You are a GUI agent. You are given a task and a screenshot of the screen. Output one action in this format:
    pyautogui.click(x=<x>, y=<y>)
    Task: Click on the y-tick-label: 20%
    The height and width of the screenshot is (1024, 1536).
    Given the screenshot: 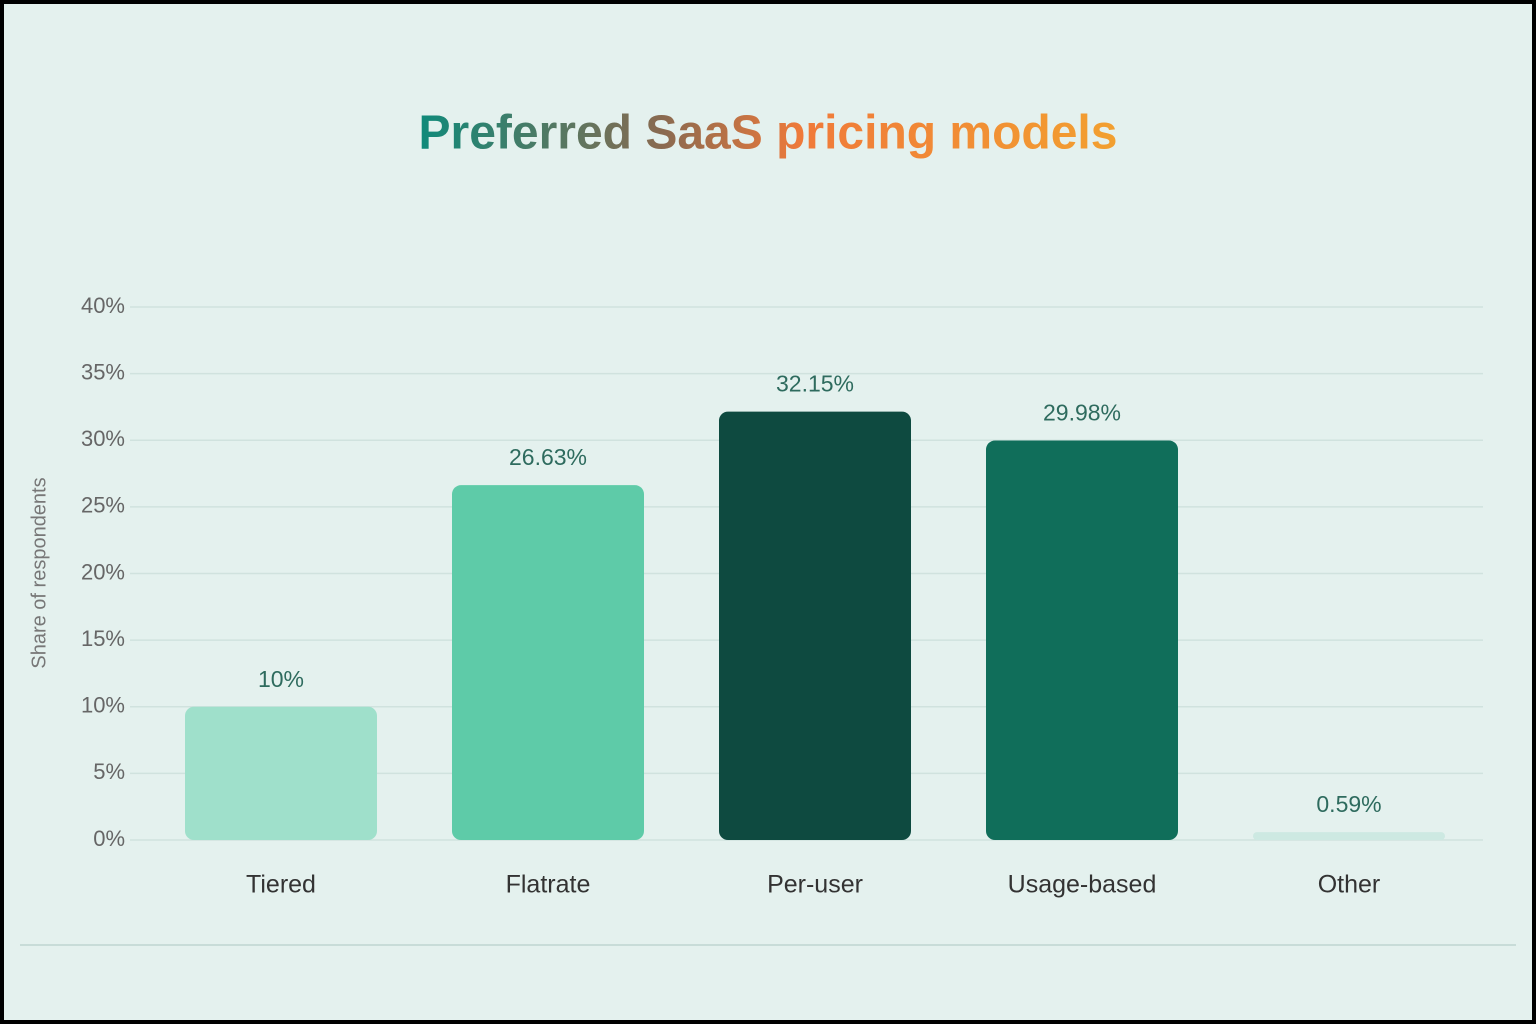 What is the action you would take?
    pyautogui.click(x=103, y=571)
    